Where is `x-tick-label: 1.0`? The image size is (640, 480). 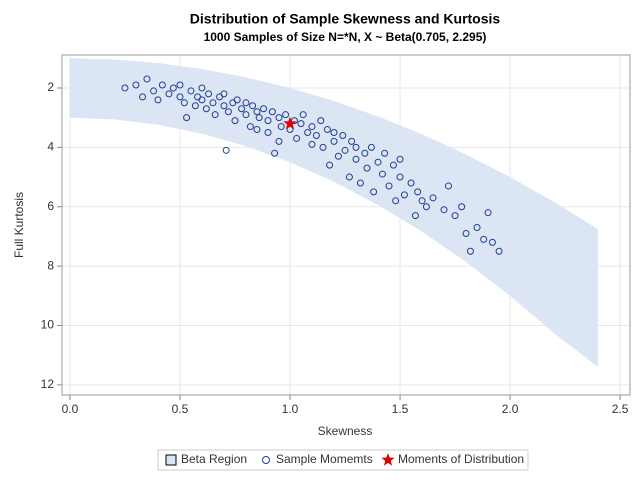
x-tick-label: 1.0 is located at coordinates (290, 409).